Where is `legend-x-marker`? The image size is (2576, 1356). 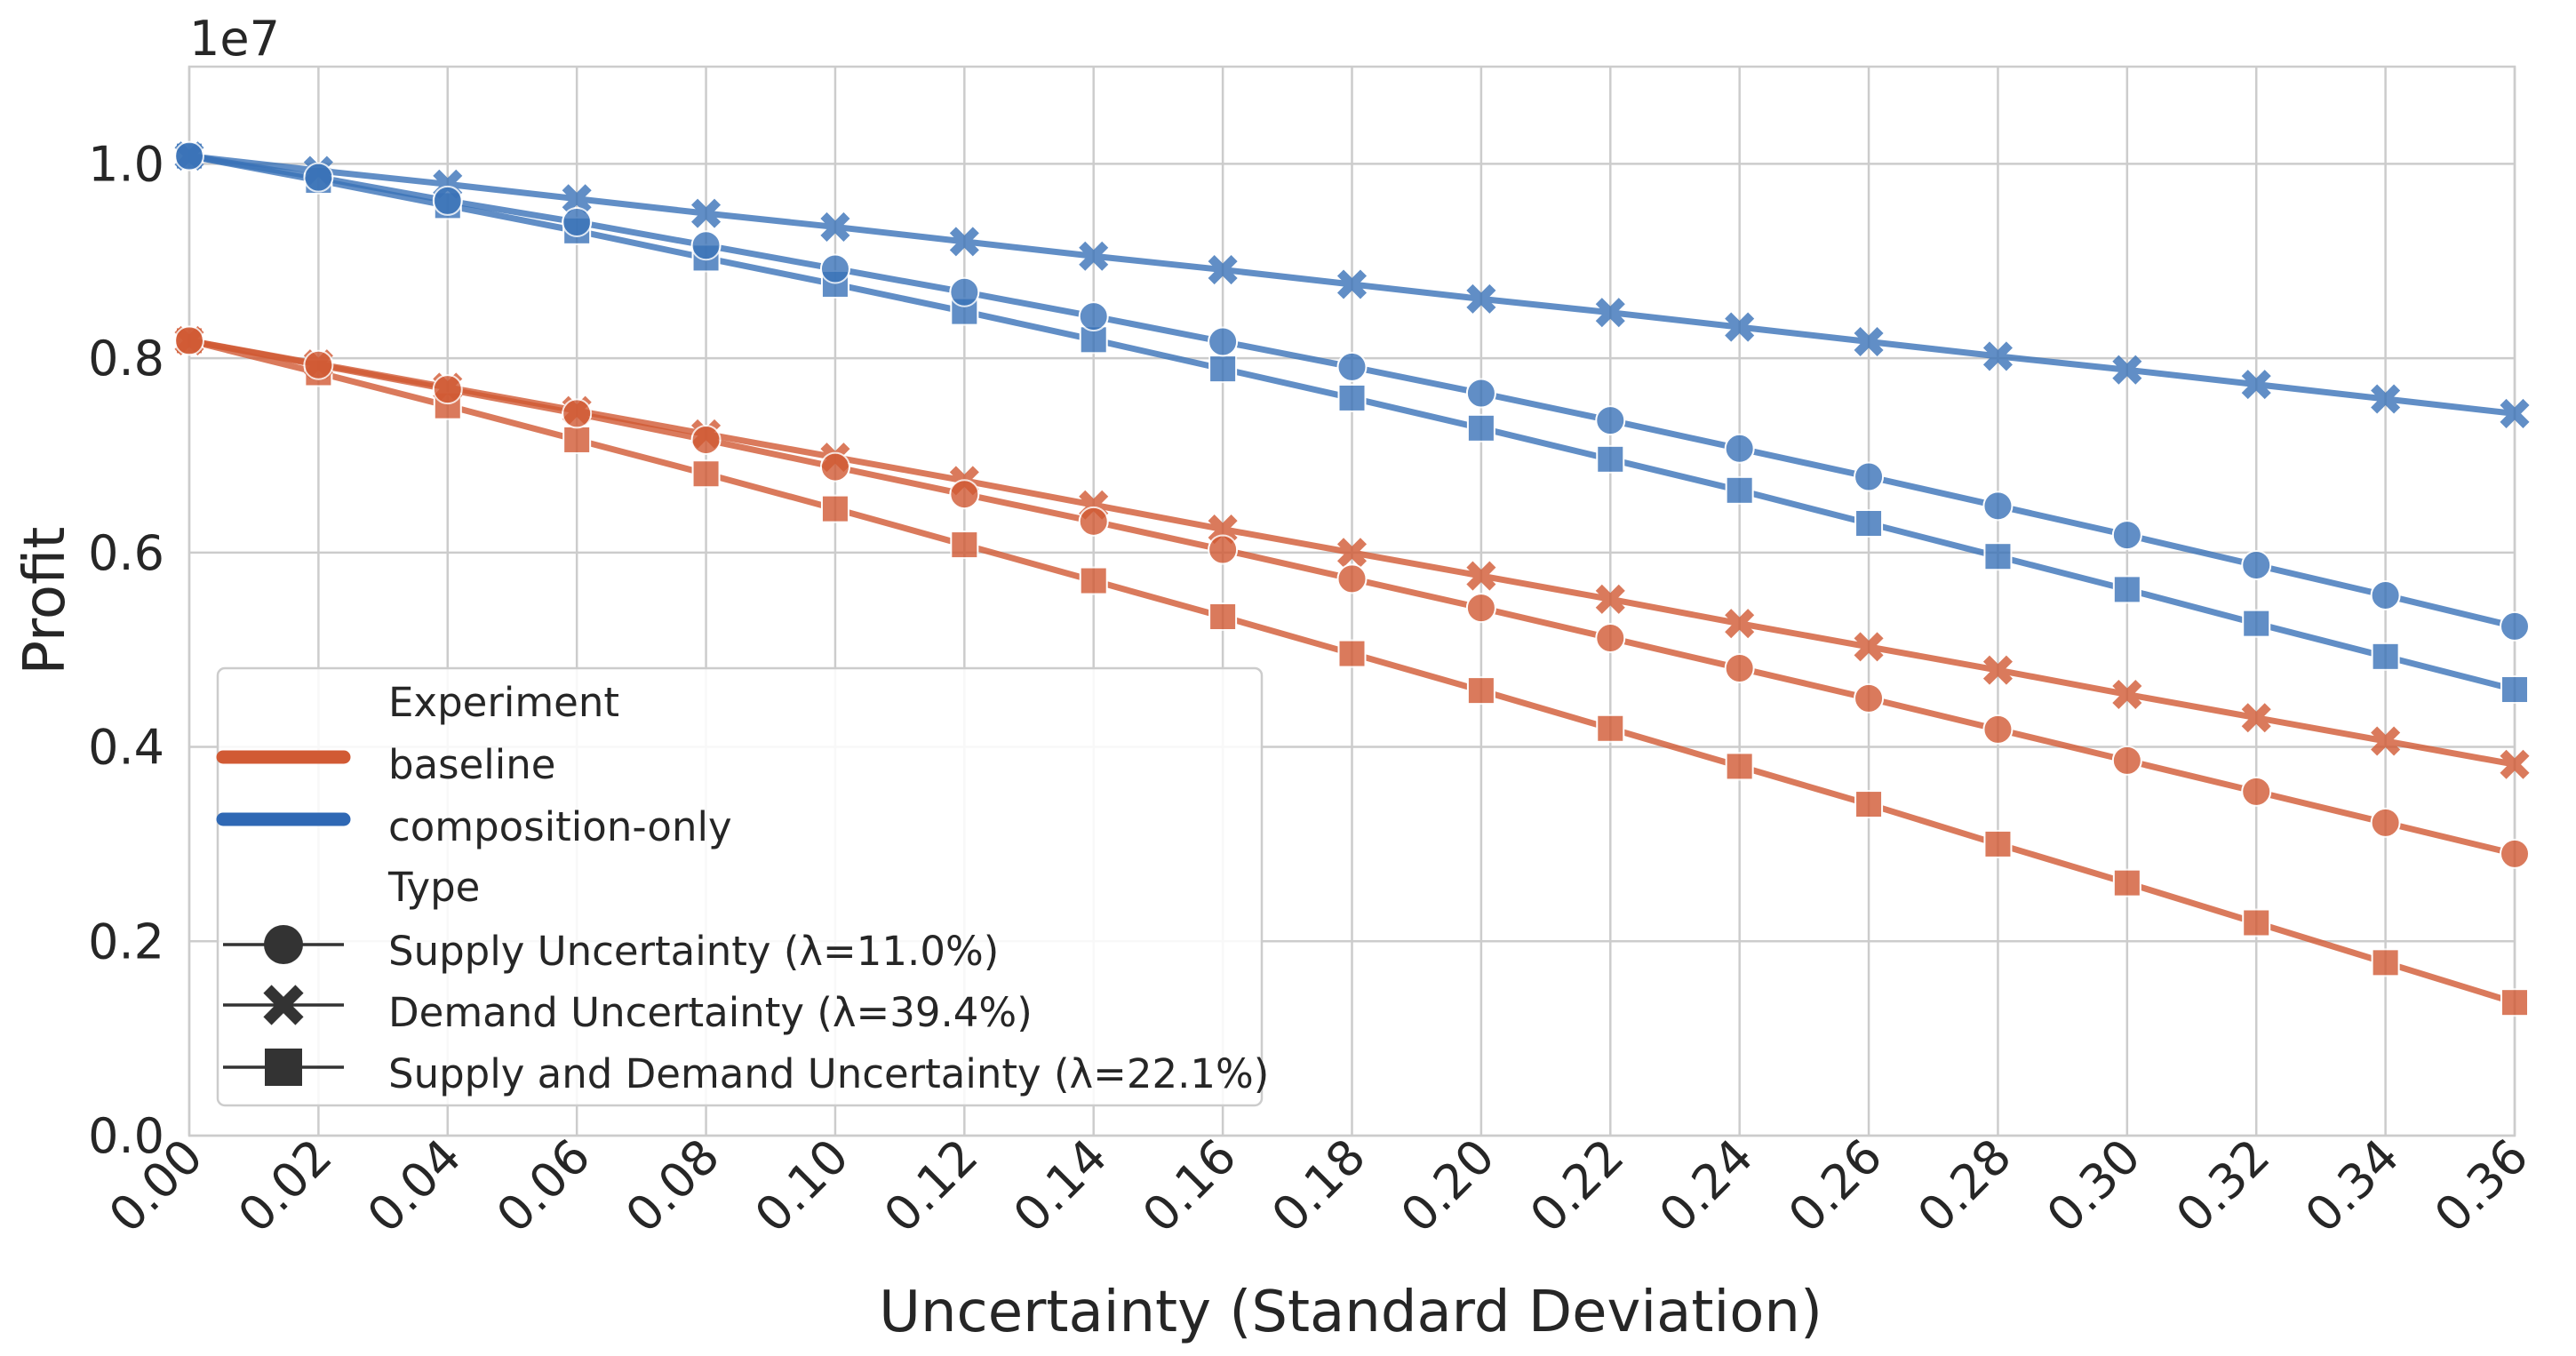 legend-x-marker is located at coordinates (283, 1005).